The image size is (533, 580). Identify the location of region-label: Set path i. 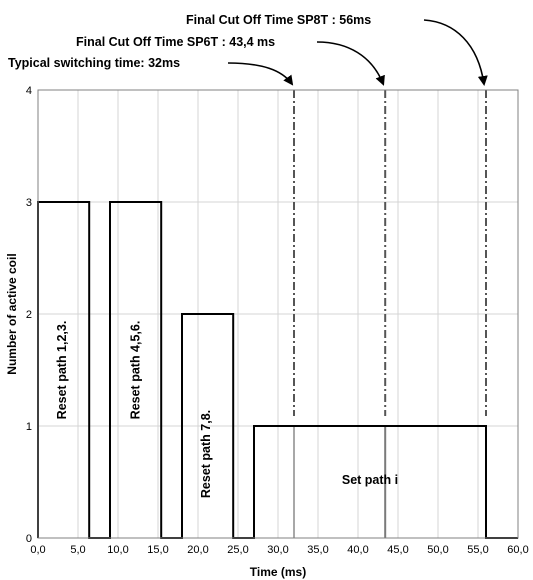
(370, 480).